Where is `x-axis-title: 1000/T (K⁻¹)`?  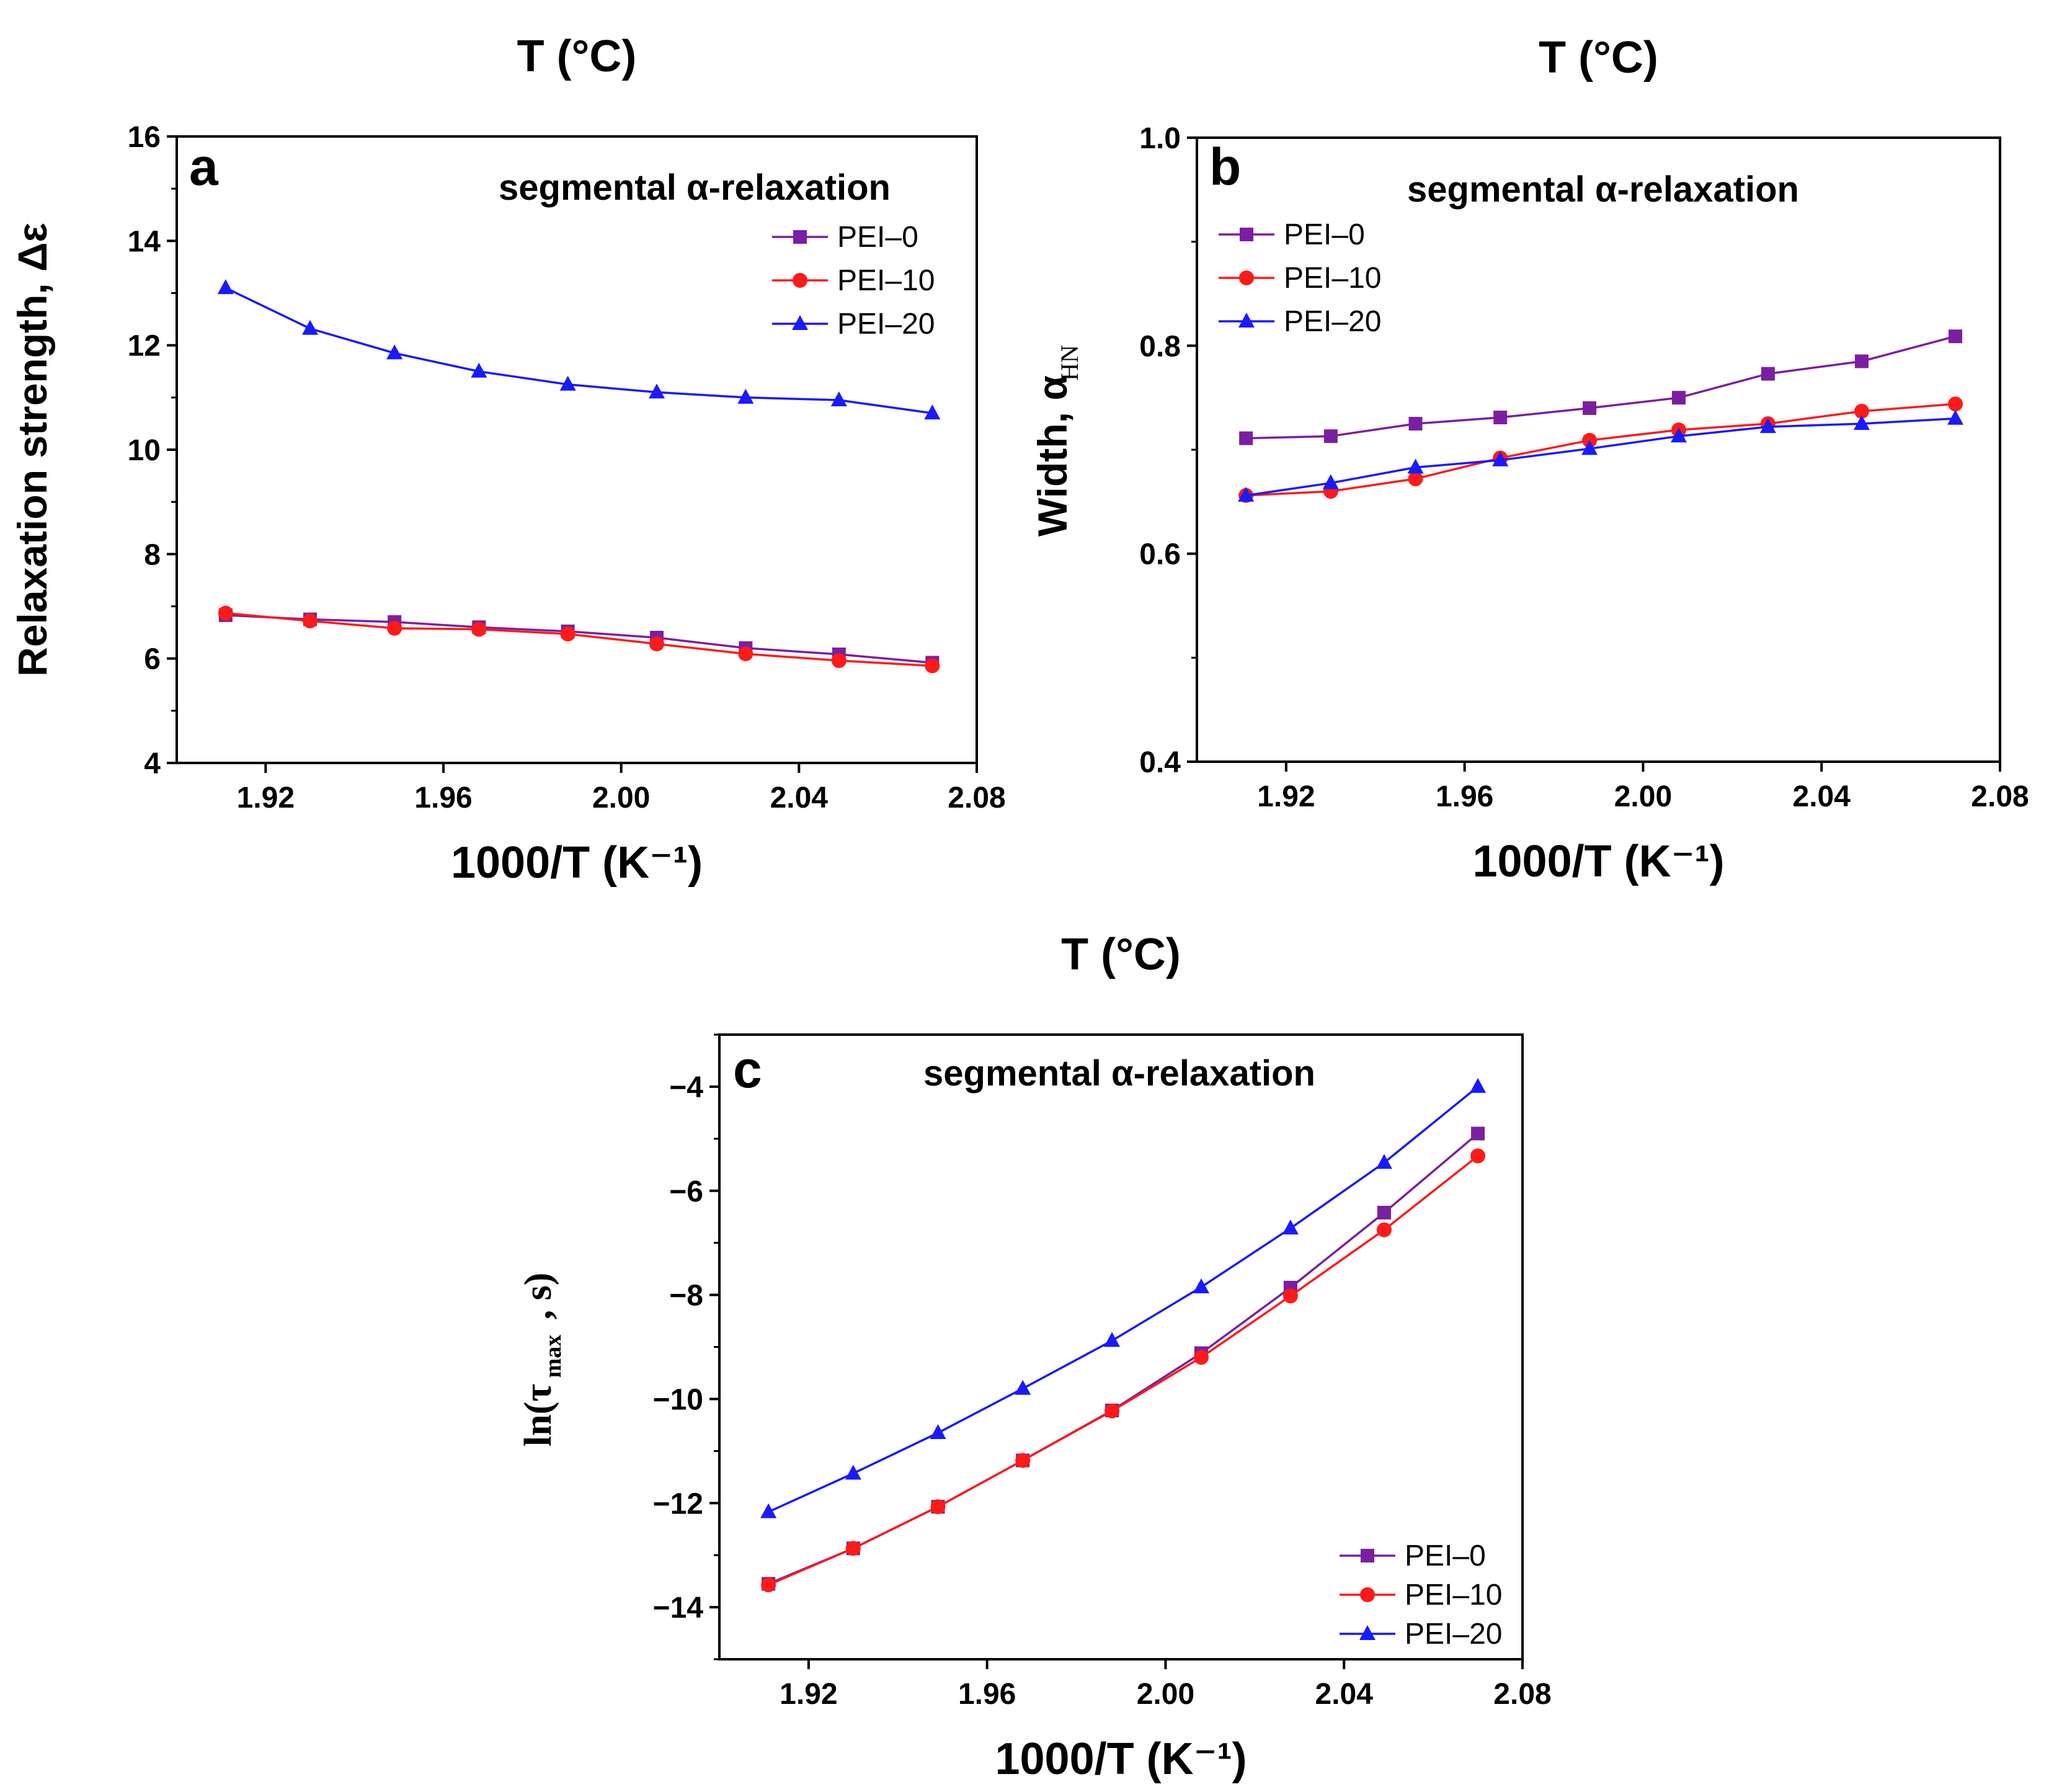 x-axis-title: 1000/T (K⁻¹) is located at coordinates (577, 863).